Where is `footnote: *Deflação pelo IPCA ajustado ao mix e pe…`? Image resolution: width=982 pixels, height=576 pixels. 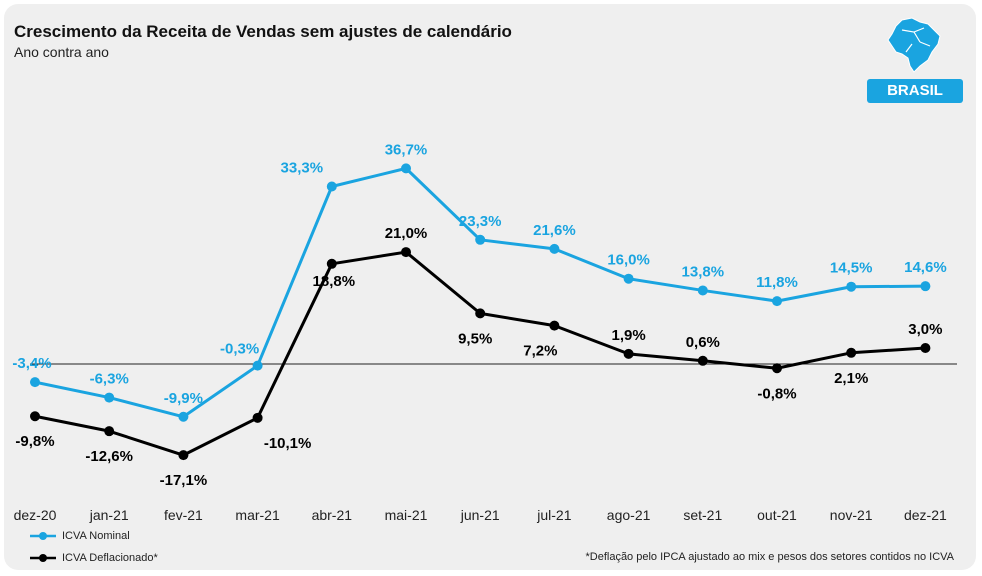
footnote: *Deflação pelo IPCA ajustado ao mix e pe… is located at coordinates (769, 557).